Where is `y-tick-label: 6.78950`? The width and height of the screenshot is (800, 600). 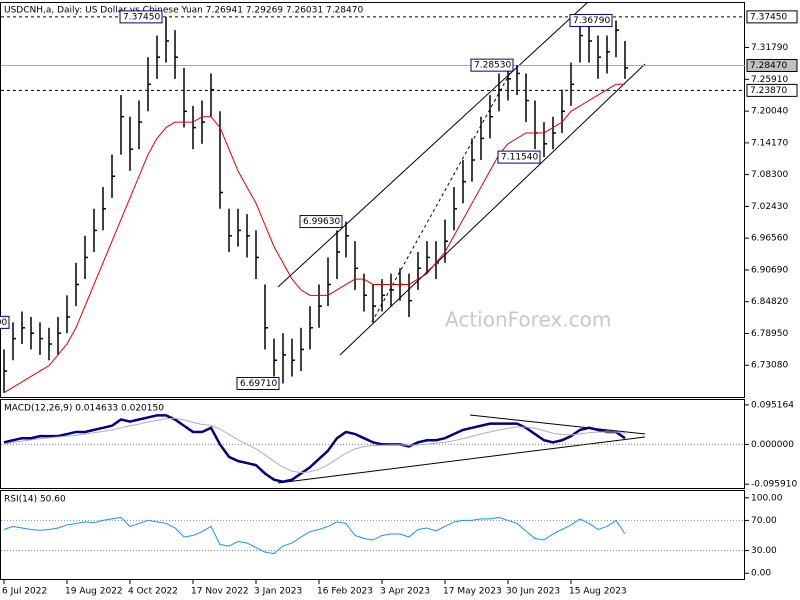 y-tick-label: 6.78950 is located at coordinates (769, 334).